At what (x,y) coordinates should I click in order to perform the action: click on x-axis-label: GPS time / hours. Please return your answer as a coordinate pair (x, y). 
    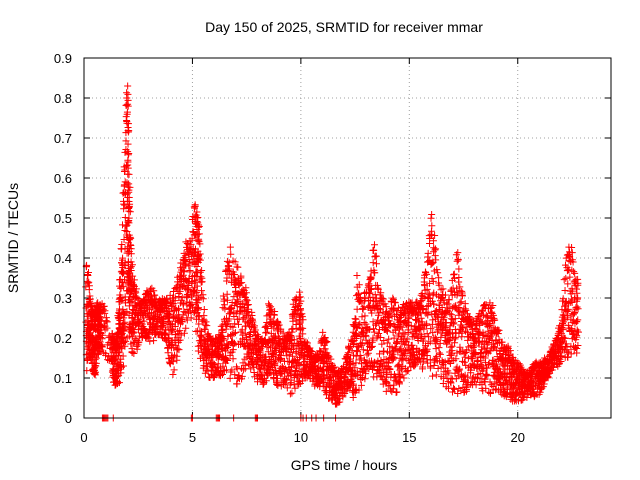
    Looking at the image, I should click on (344, 465).